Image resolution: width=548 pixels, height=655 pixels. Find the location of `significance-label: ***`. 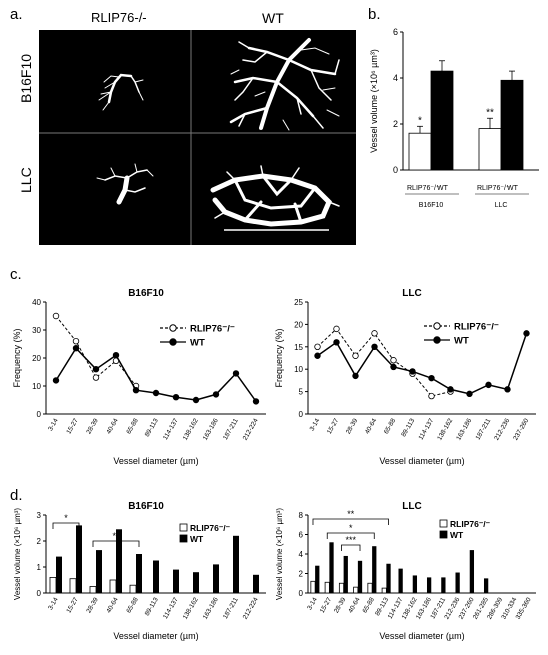

significance-label: *** is located at coordinates (350, 540).